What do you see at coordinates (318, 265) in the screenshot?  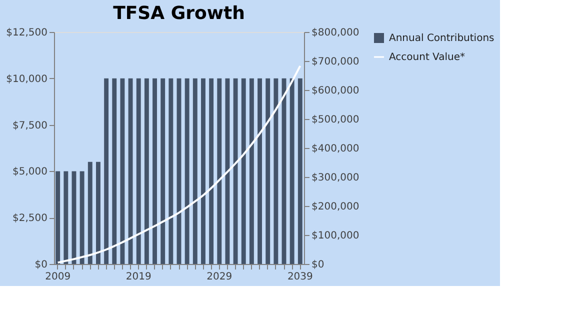 I see `y2-tick-label: $0` at bounding box center [318, 265].